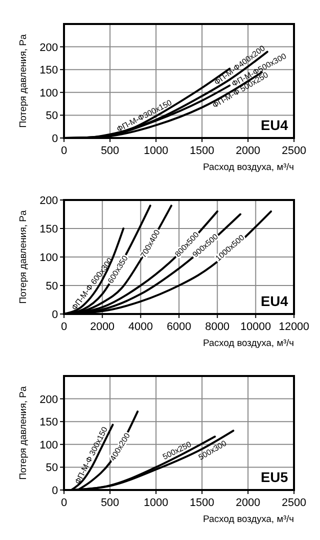  Describe the element at coordinates (179, 327) in the screenshot. I see `x-tick-label: 6000` at that location.